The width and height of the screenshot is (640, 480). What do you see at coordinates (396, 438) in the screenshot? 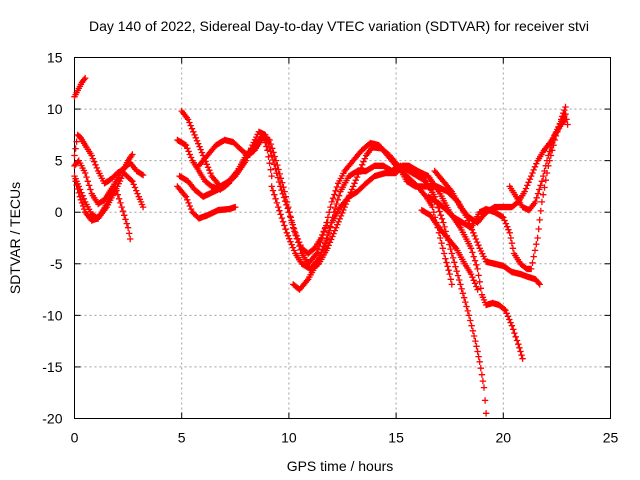
I see `x-tick-label: 15` at bounding box center [396, 438].